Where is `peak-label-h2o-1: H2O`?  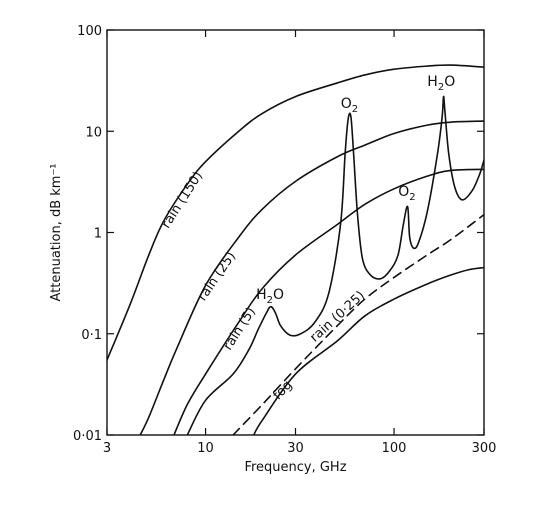 peak-label-h2o-1: H2O is located at coordinates (270, 296).